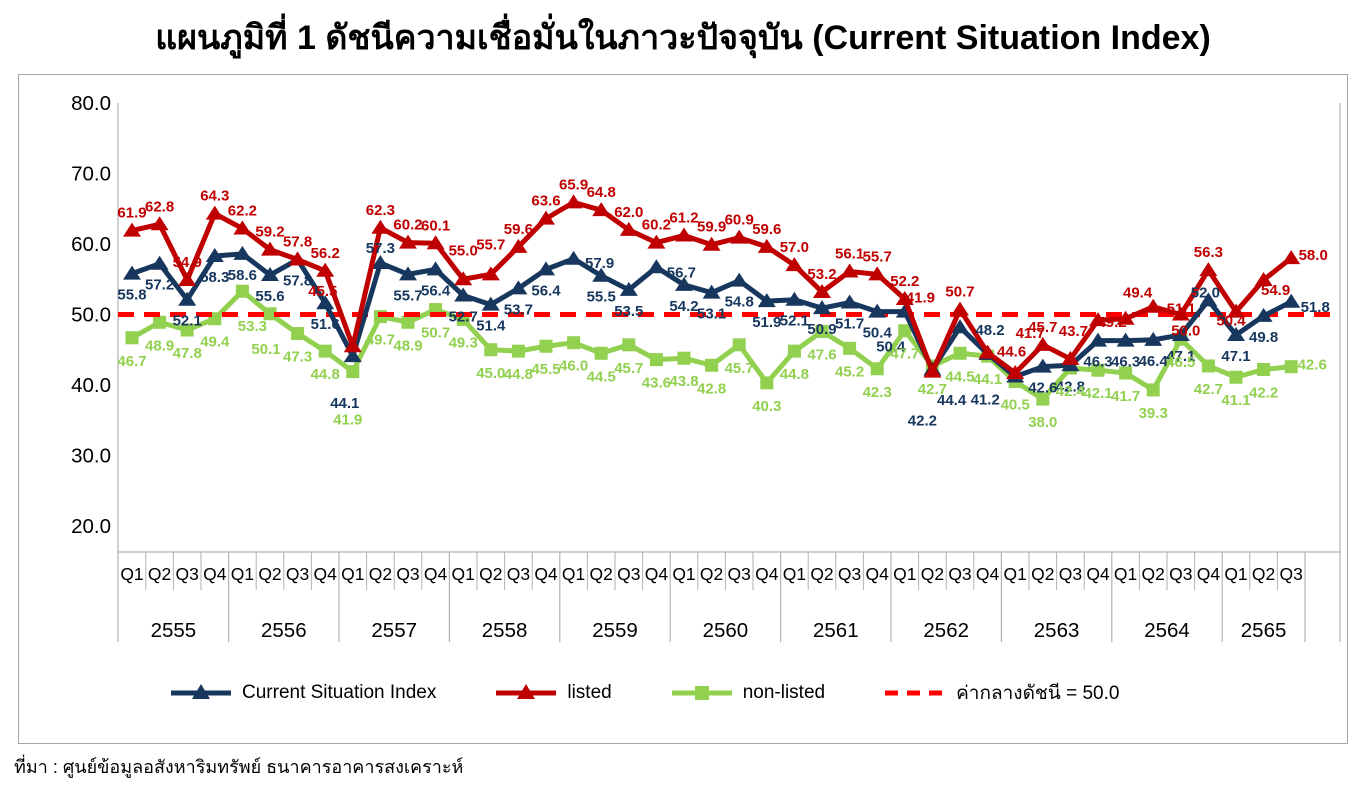 Image resolution: width=1366 pixels, height=798 pixels. Describe the element at coordinates (1181, 309) in the screenshot. I see `data-label: 51.1` at that location.